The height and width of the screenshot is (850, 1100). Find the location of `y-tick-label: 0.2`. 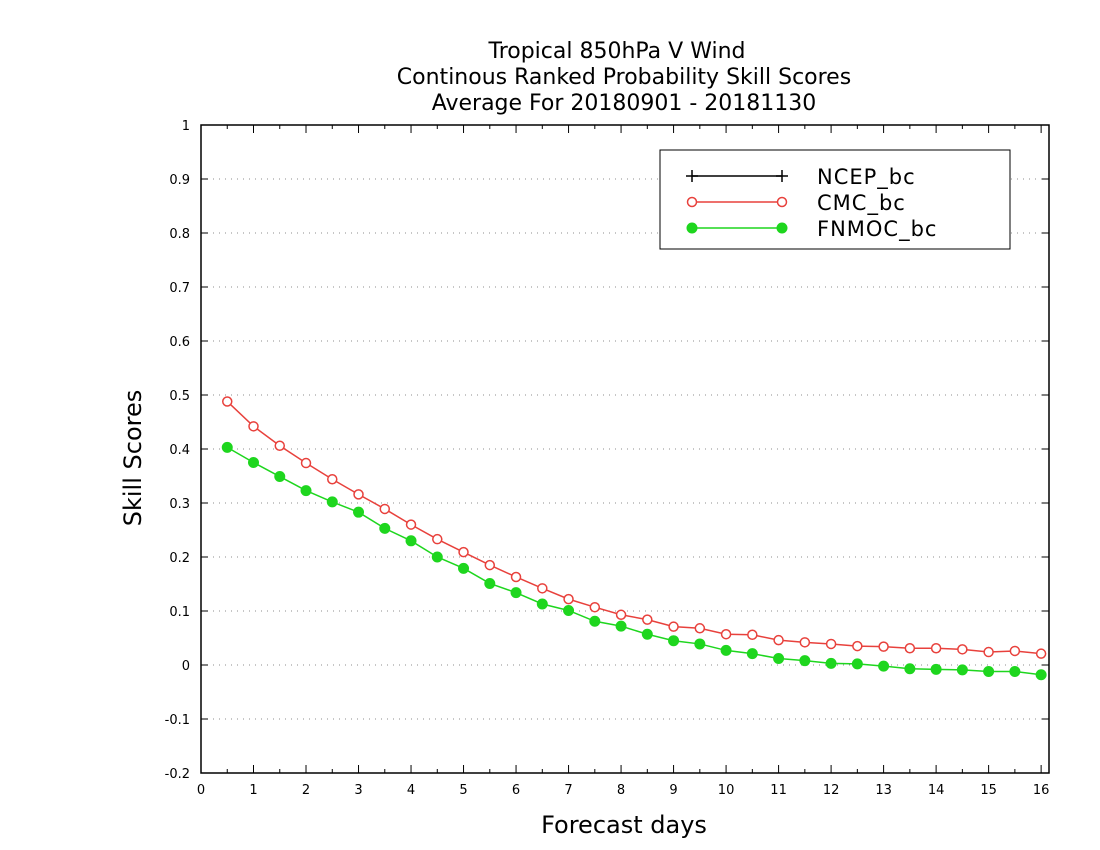

y-tick-label: 0.2 is located at coordinates (179, 558).